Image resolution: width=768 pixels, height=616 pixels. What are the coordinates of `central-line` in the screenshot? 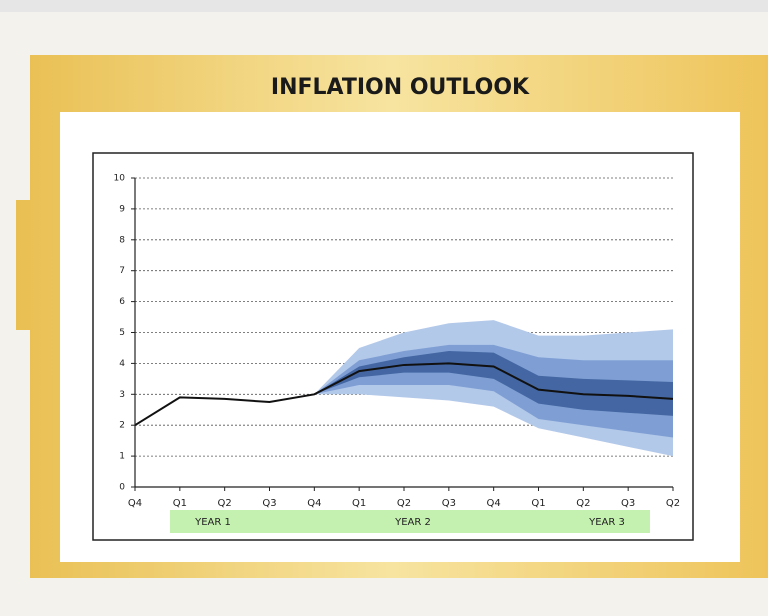 It's located at (404, 394).